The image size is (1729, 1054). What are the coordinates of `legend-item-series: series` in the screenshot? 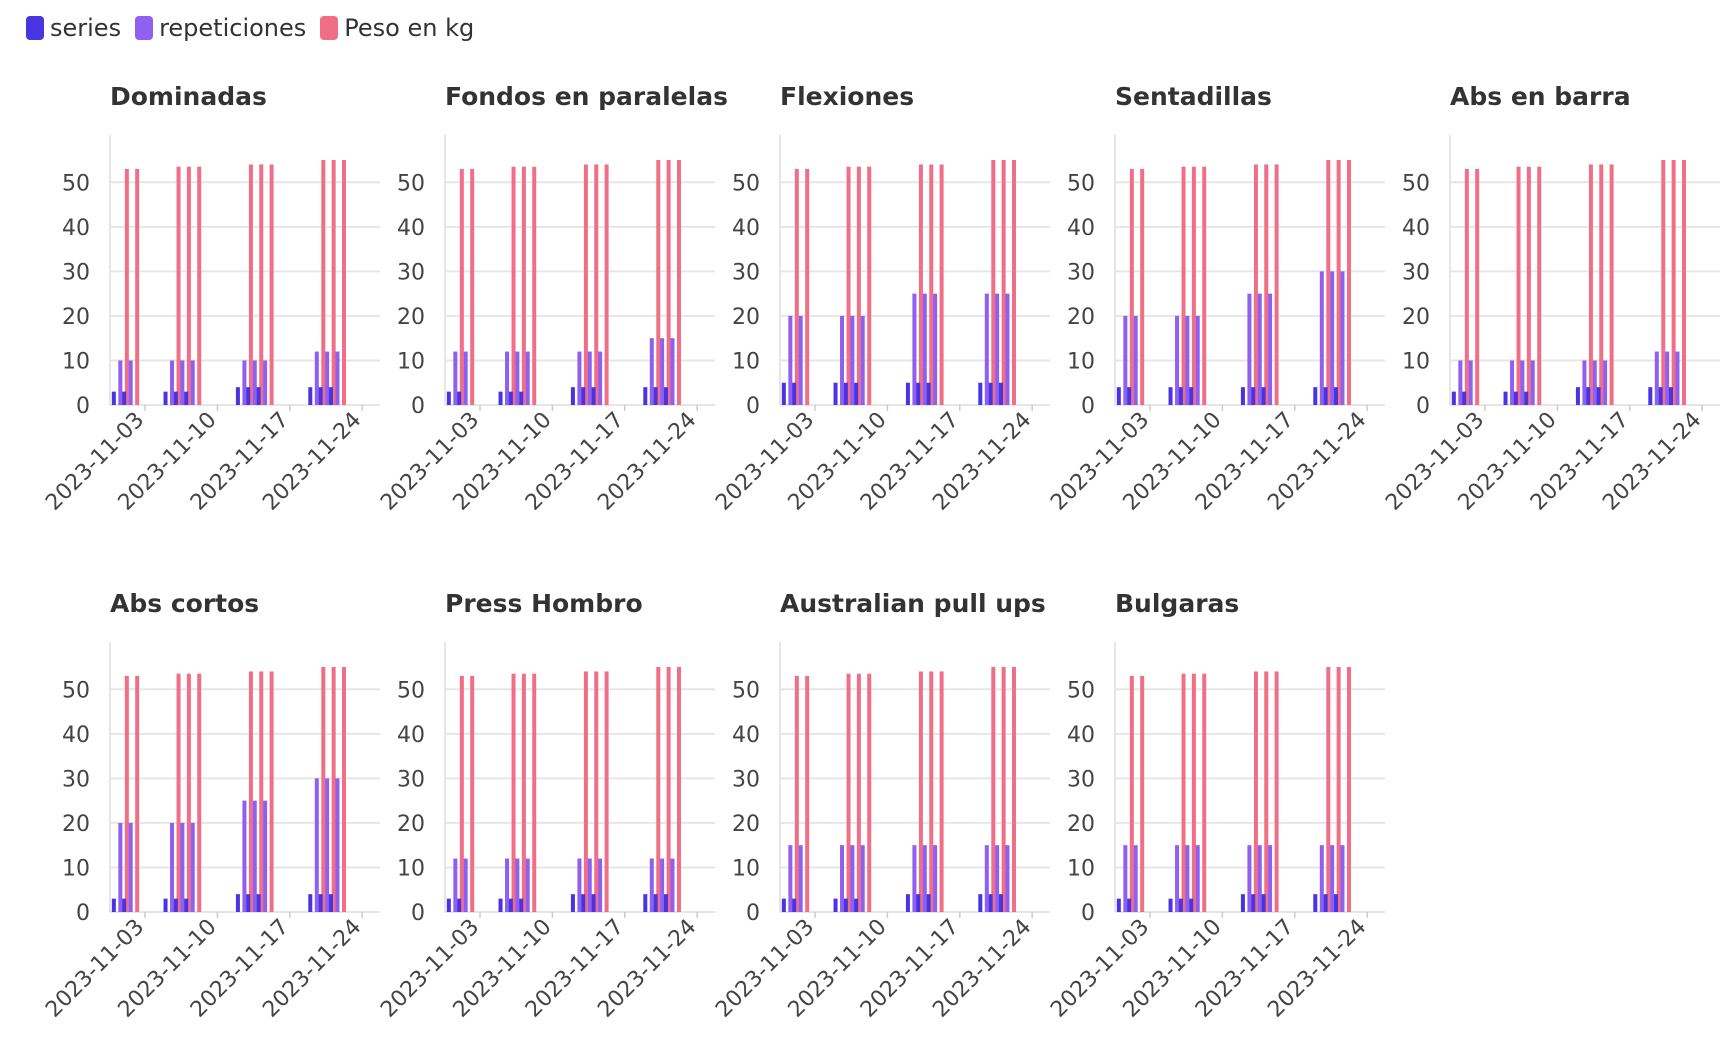 It's located at (73, 28).